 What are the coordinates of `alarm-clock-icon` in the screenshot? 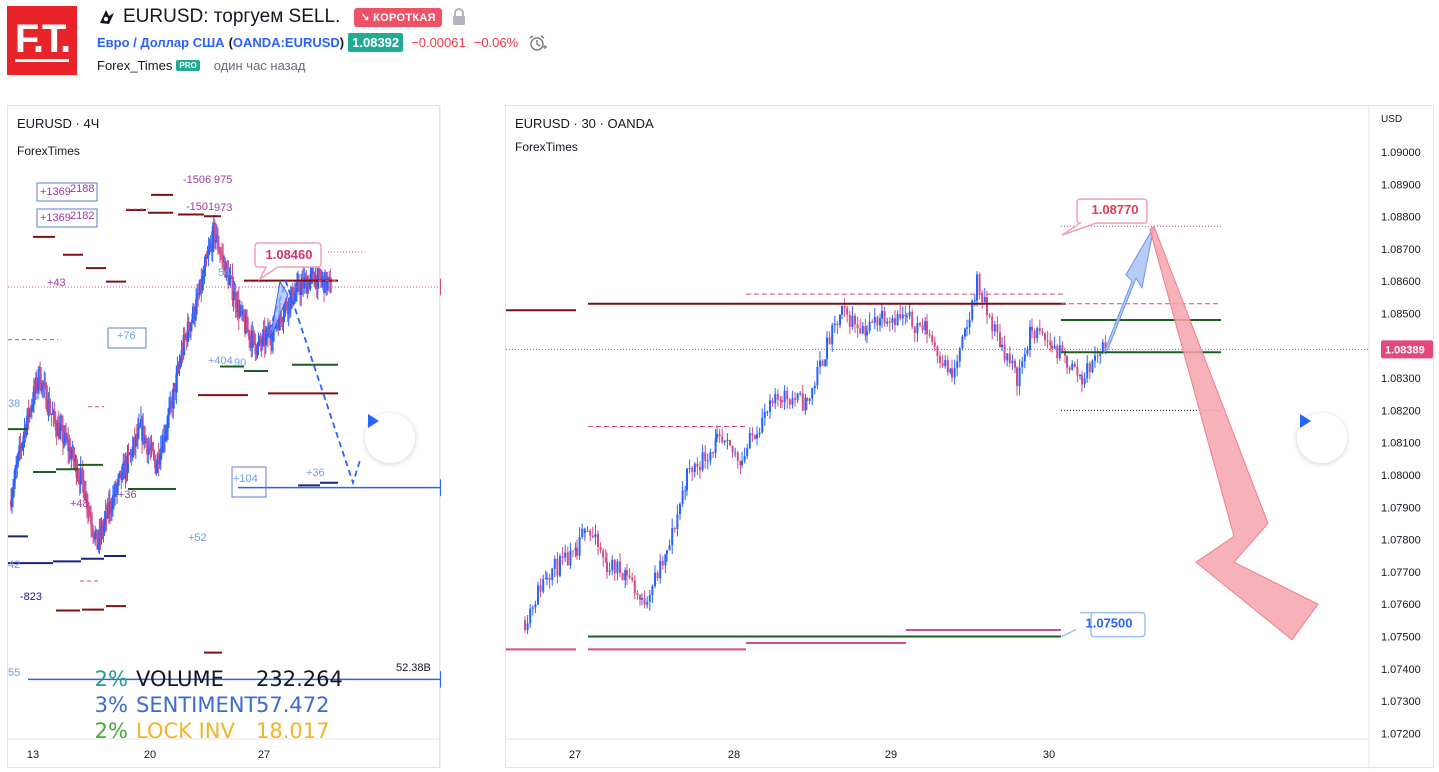 It's located at (538, 43).